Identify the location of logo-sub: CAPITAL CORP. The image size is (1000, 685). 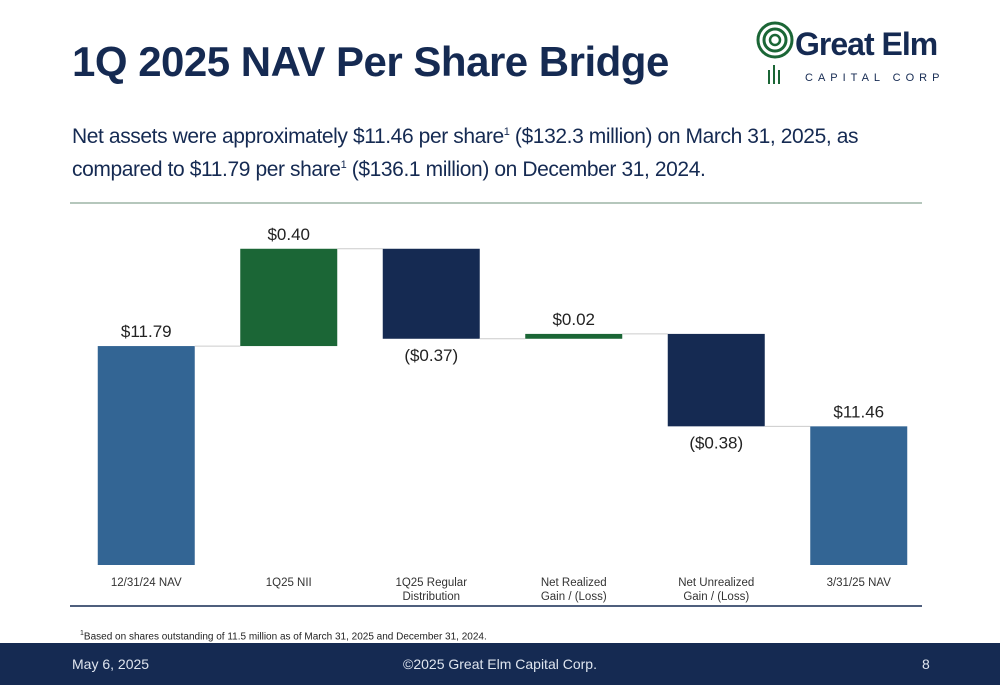
(875, 78).